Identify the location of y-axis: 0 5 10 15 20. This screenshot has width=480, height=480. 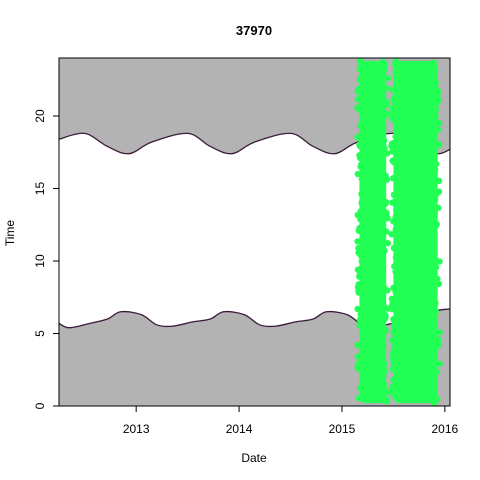
(46, 259).